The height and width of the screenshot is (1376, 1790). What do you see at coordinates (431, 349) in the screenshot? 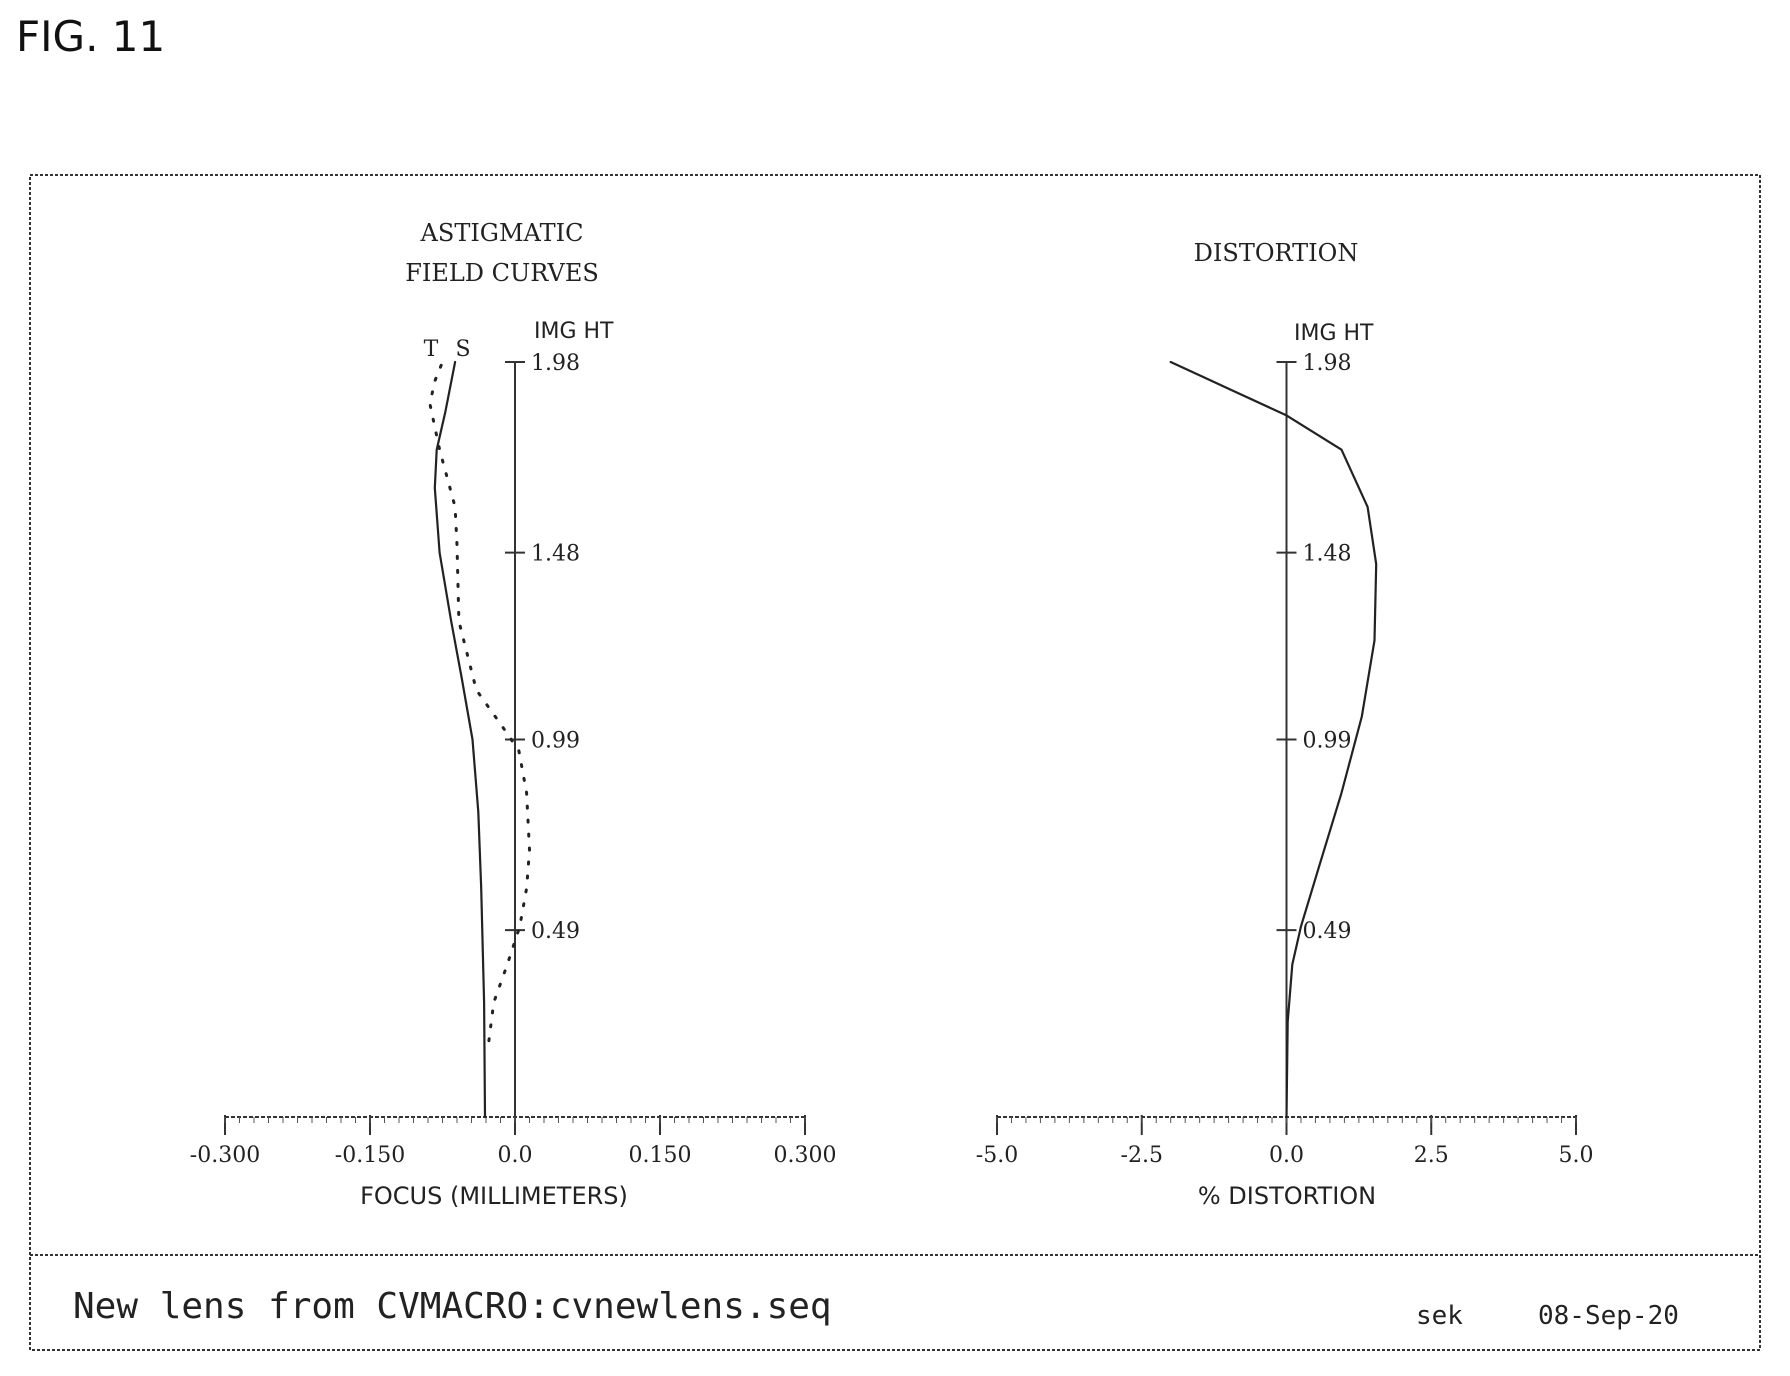
I see `curve-label-t: T` at bounding box center [431, 349].